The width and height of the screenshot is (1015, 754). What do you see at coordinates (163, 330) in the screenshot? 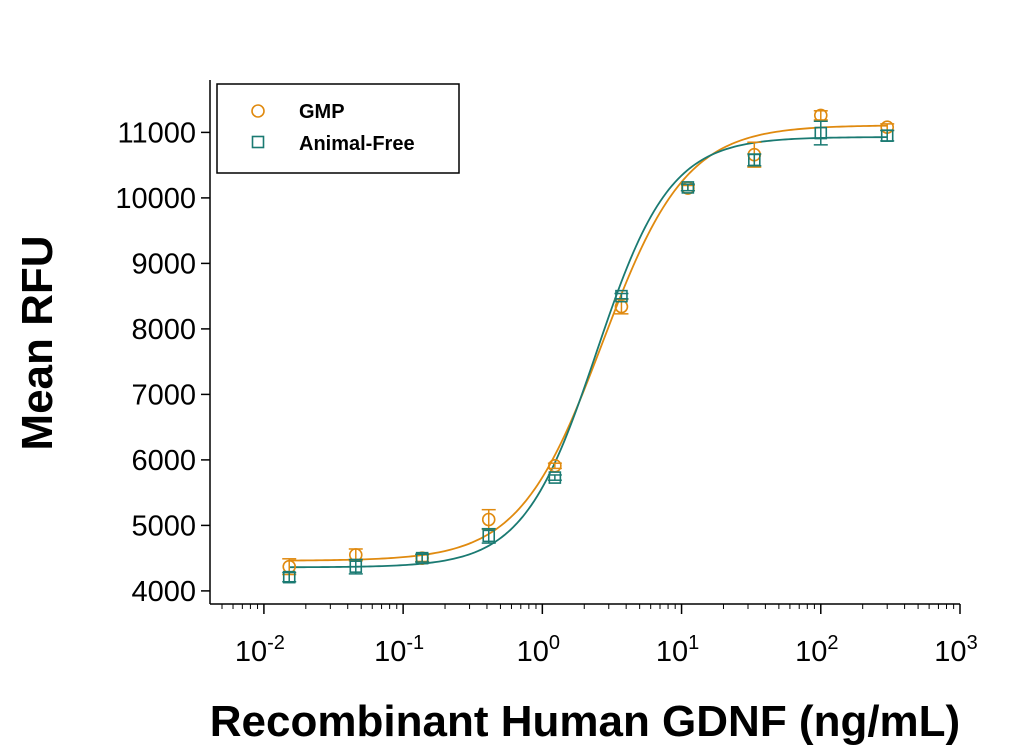
I see `y-tick-label: 8000` at bounding box center [163, 330].